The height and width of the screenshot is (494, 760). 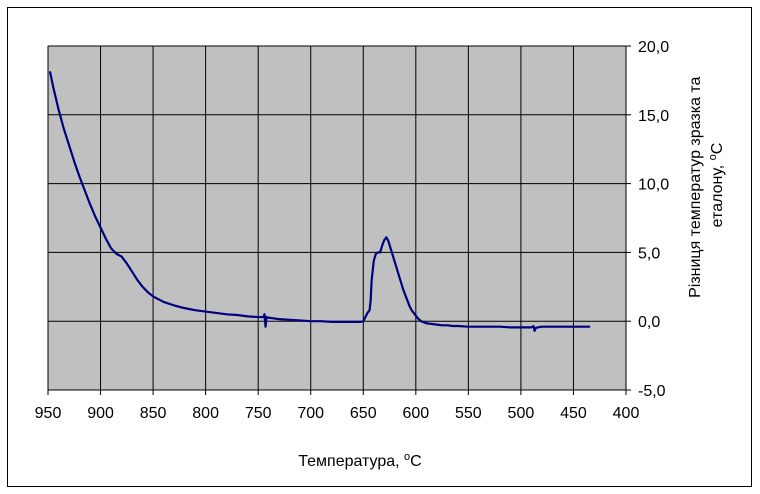 I want to click on y-axis-title: Різниця температур зразка та еталону, oC, so click(x=706, y=185).